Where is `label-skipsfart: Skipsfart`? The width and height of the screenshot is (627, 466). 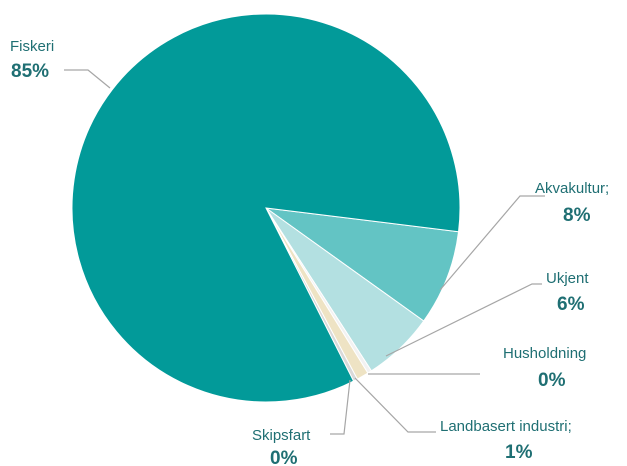 label-skipsfart: Skipsfart is located at coordinates (281, 435).